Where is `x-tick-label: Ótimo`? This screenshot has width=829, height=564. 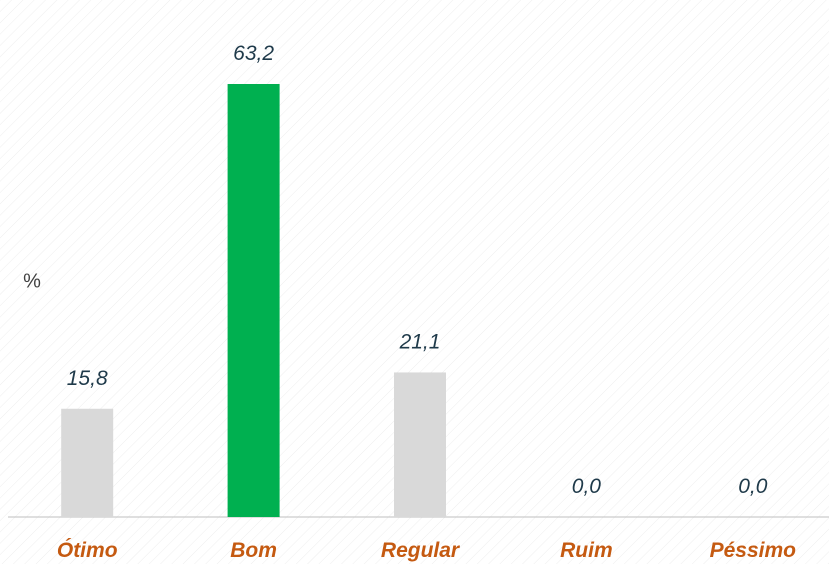
x-tick-label: Ótimo is located at coordinates (87, 550).